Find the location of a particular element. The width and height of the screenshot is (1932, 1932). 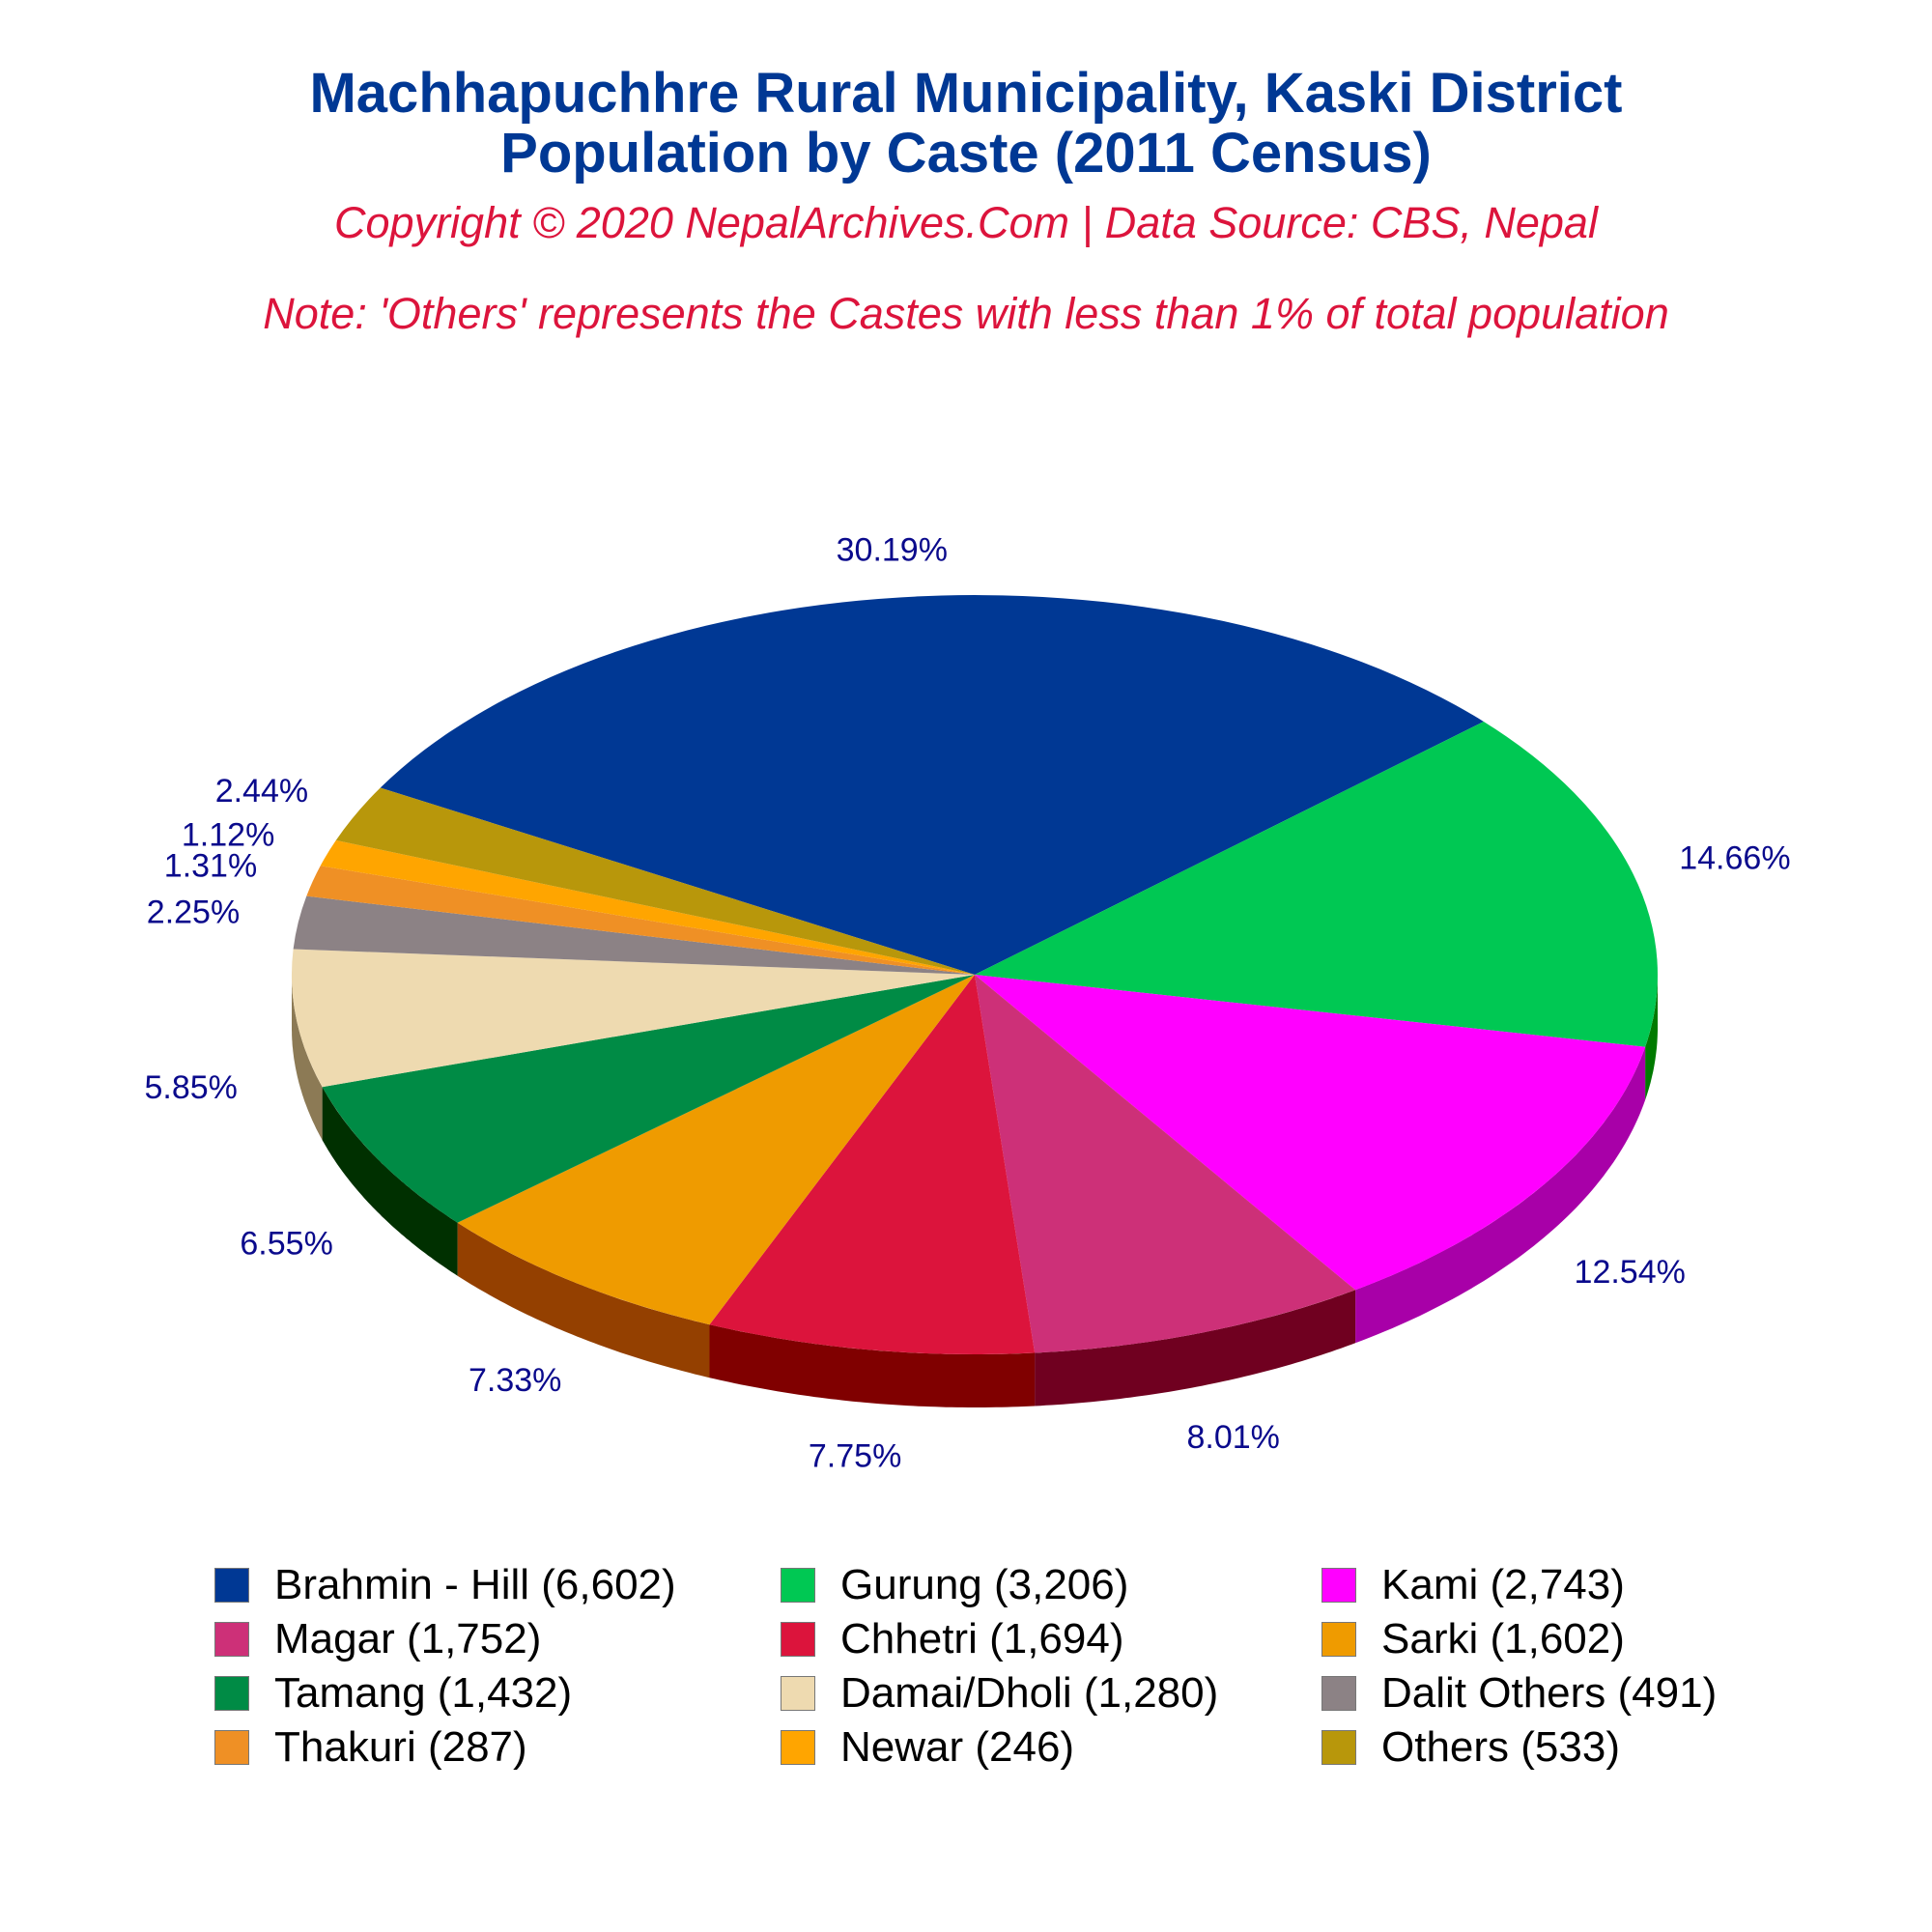

pie-slice-chhetri is located at coordinates (872, 1165).